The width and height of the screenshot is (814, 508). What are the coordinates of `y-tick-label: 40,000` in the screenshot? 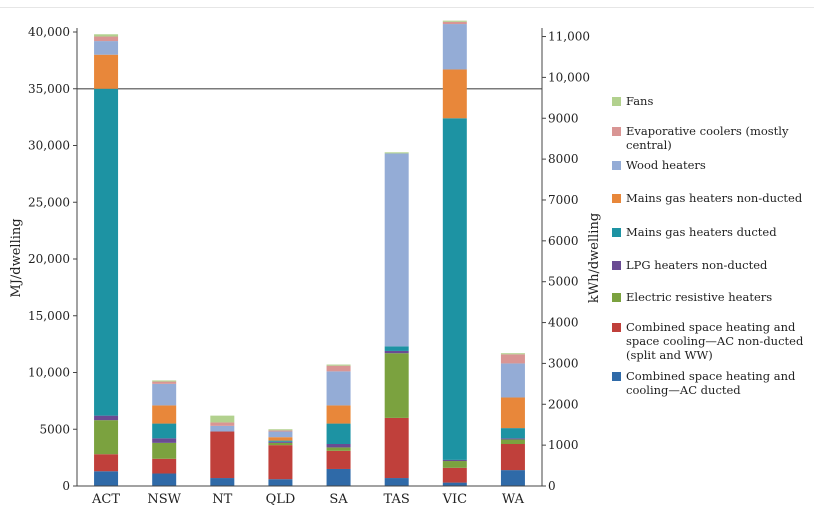 It's located at (49, 32).